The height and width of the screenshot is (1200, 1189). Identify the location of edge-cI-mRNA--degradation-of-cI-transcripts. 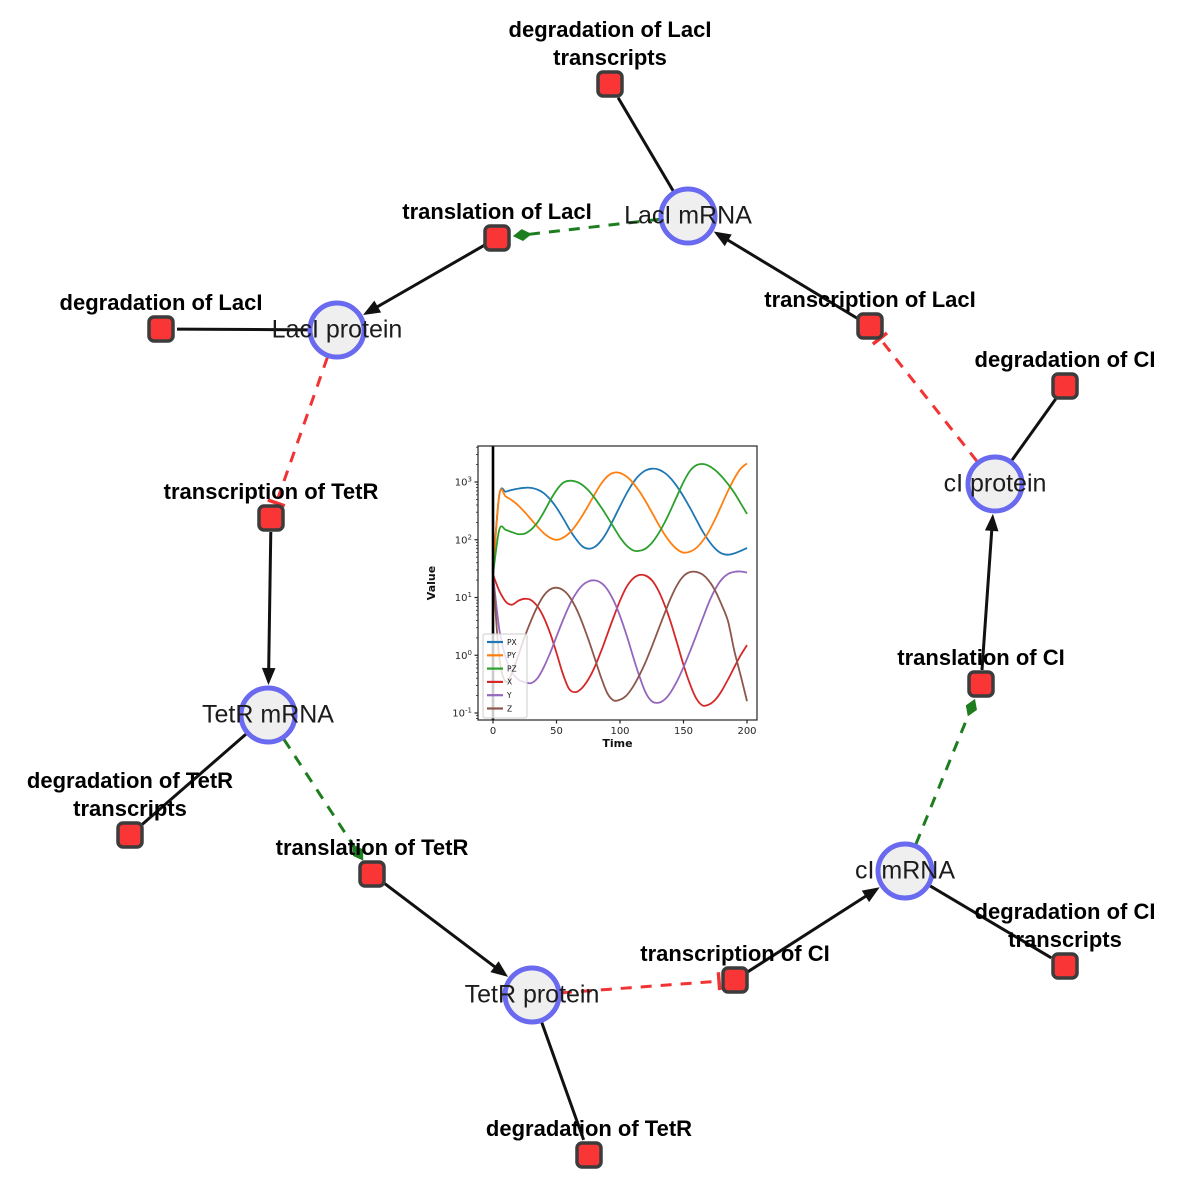
(991, 922).